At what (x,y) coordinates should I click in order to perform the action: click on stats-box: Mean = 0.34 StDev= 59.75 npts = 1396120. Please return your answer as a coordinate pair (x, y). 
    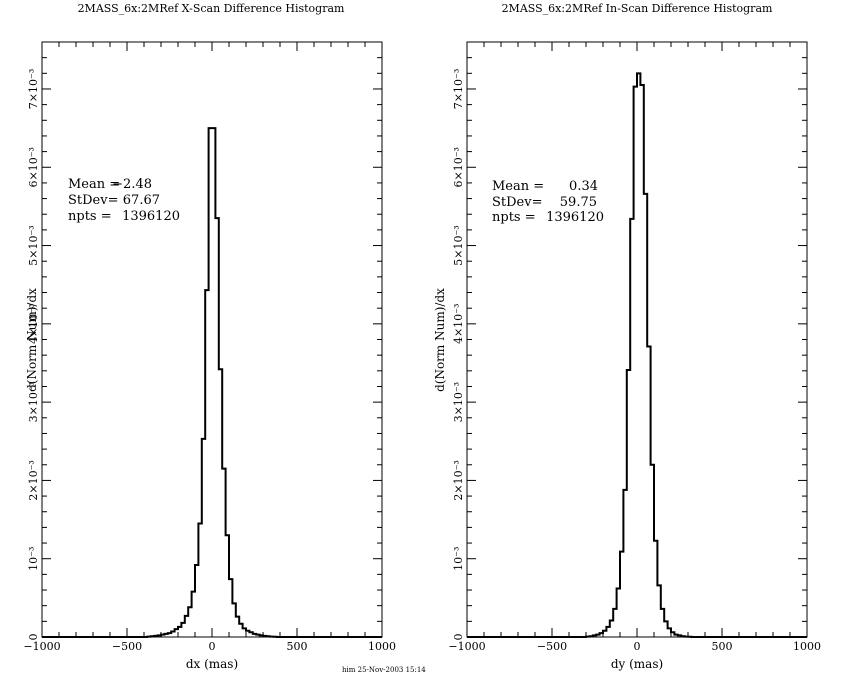
    Looking at the image, I should click on (548, 202).